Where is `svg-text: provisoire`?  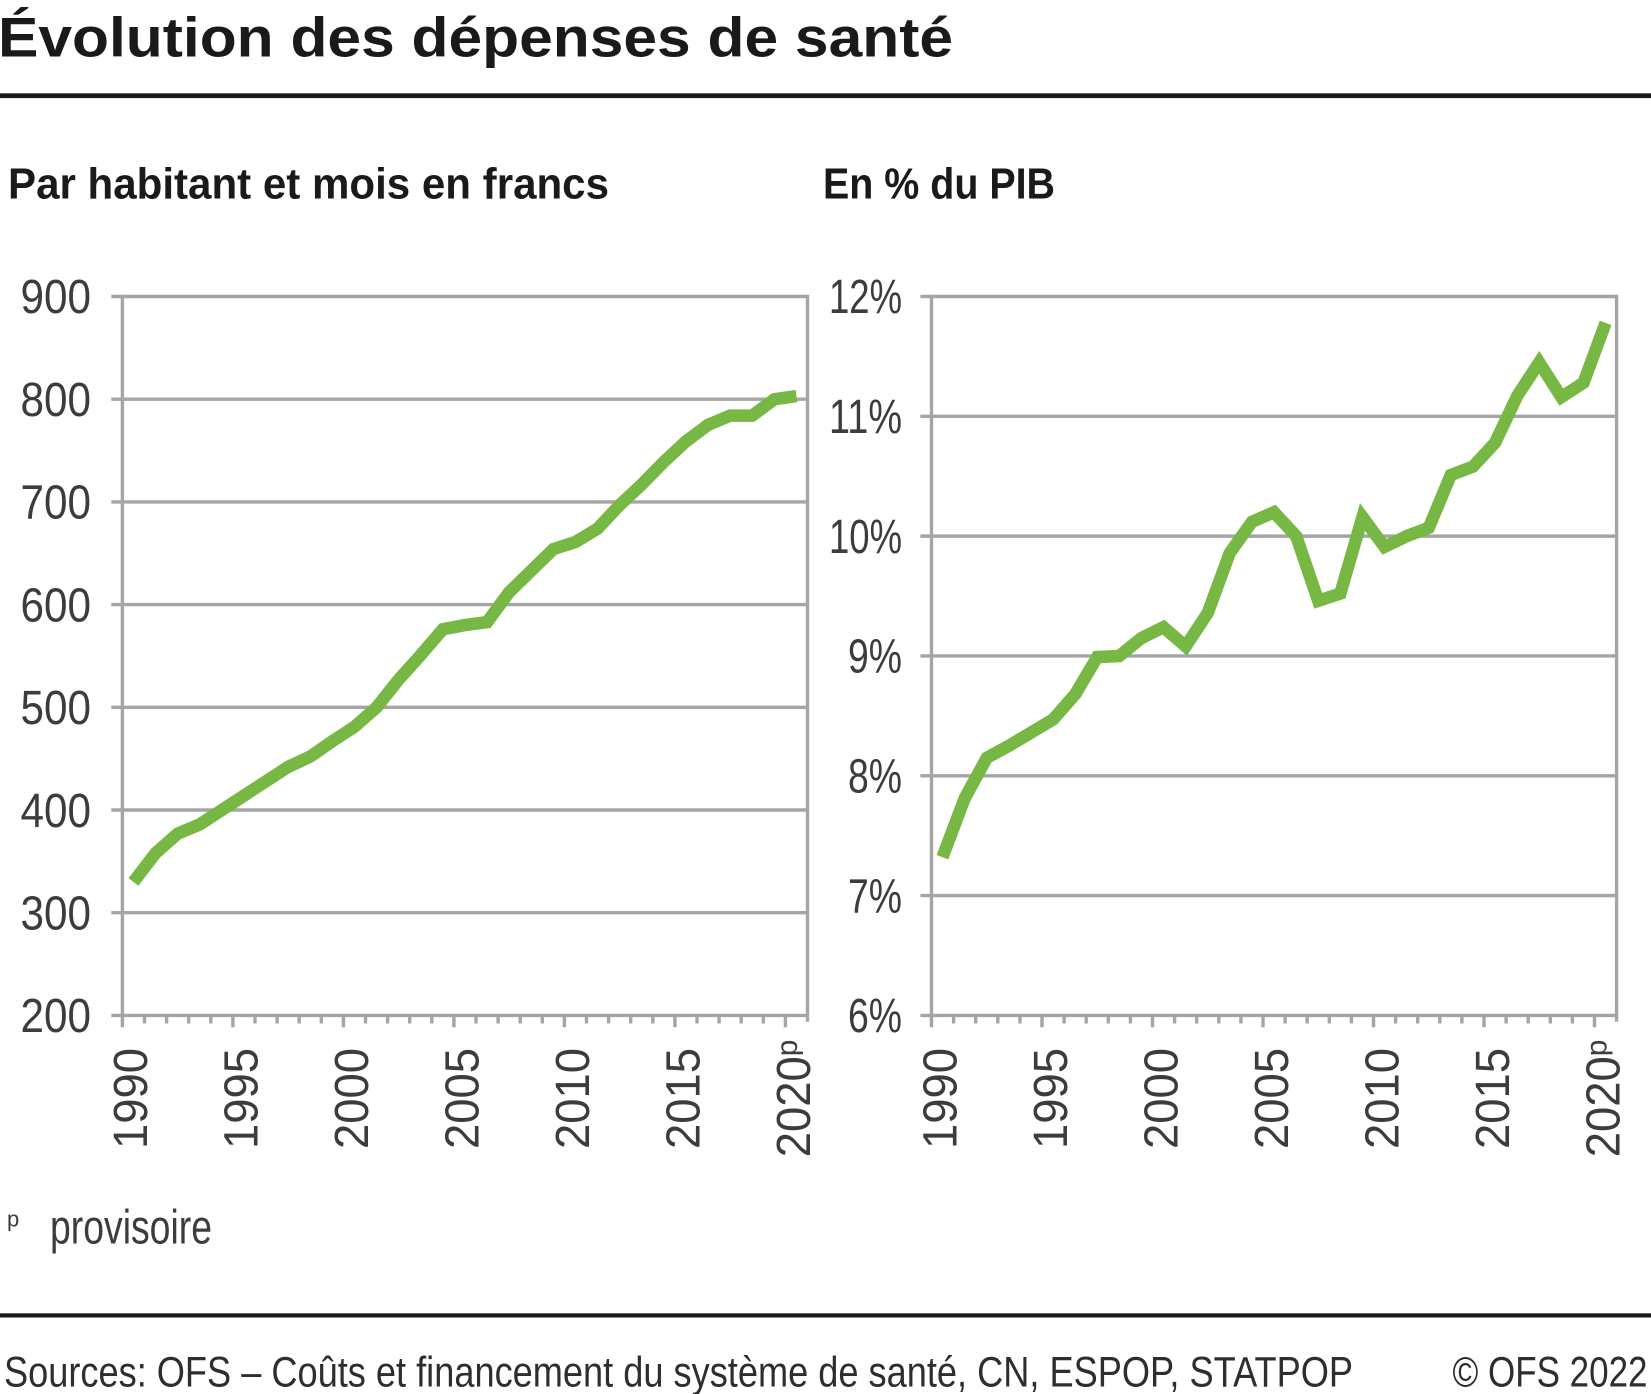
svg-text: provisoire is located at coordinates (131, 1228).